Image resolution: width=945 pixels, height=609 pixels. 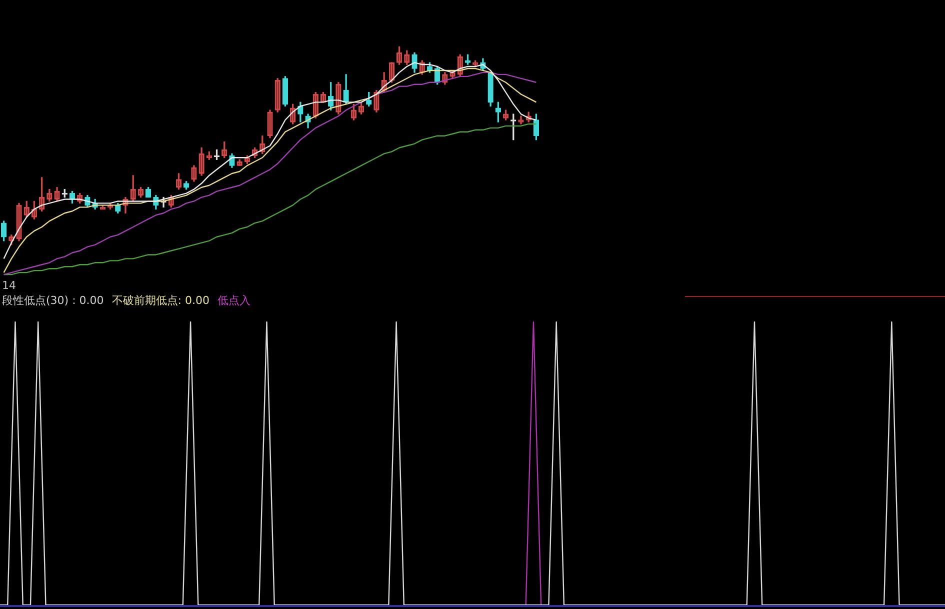 I want to click on text: 14, so click(x=9, y=285).